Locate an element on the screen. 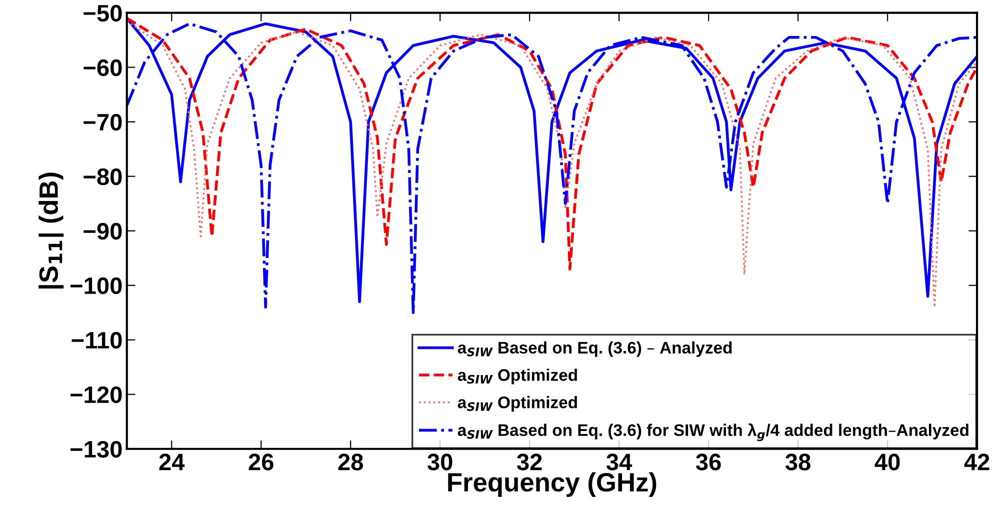 The image size is (999, 513). x-tick-label: 26 is located at coordinates (261, 462).